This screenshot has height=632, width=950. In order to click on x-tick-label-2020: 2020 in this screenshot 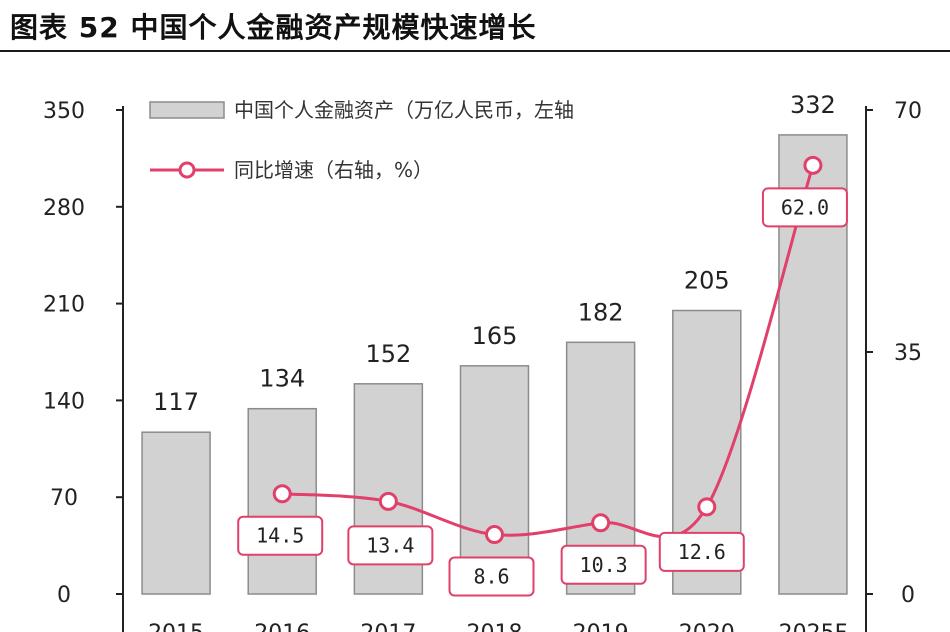, I will do `click(707, 626)`.